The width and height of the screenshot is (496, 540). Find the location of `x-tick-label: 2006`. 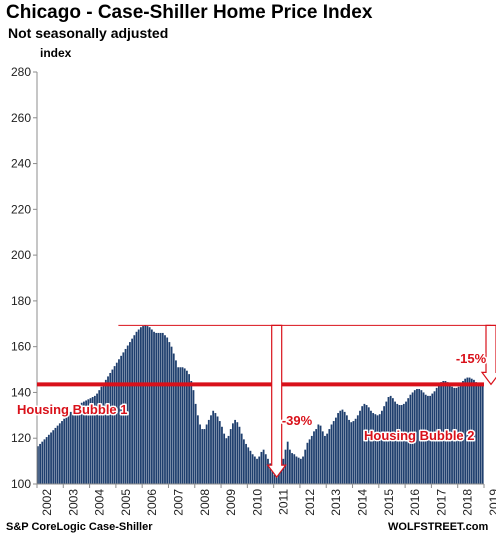

x-tick-label: 2006 is located at coordinates (152, 502).